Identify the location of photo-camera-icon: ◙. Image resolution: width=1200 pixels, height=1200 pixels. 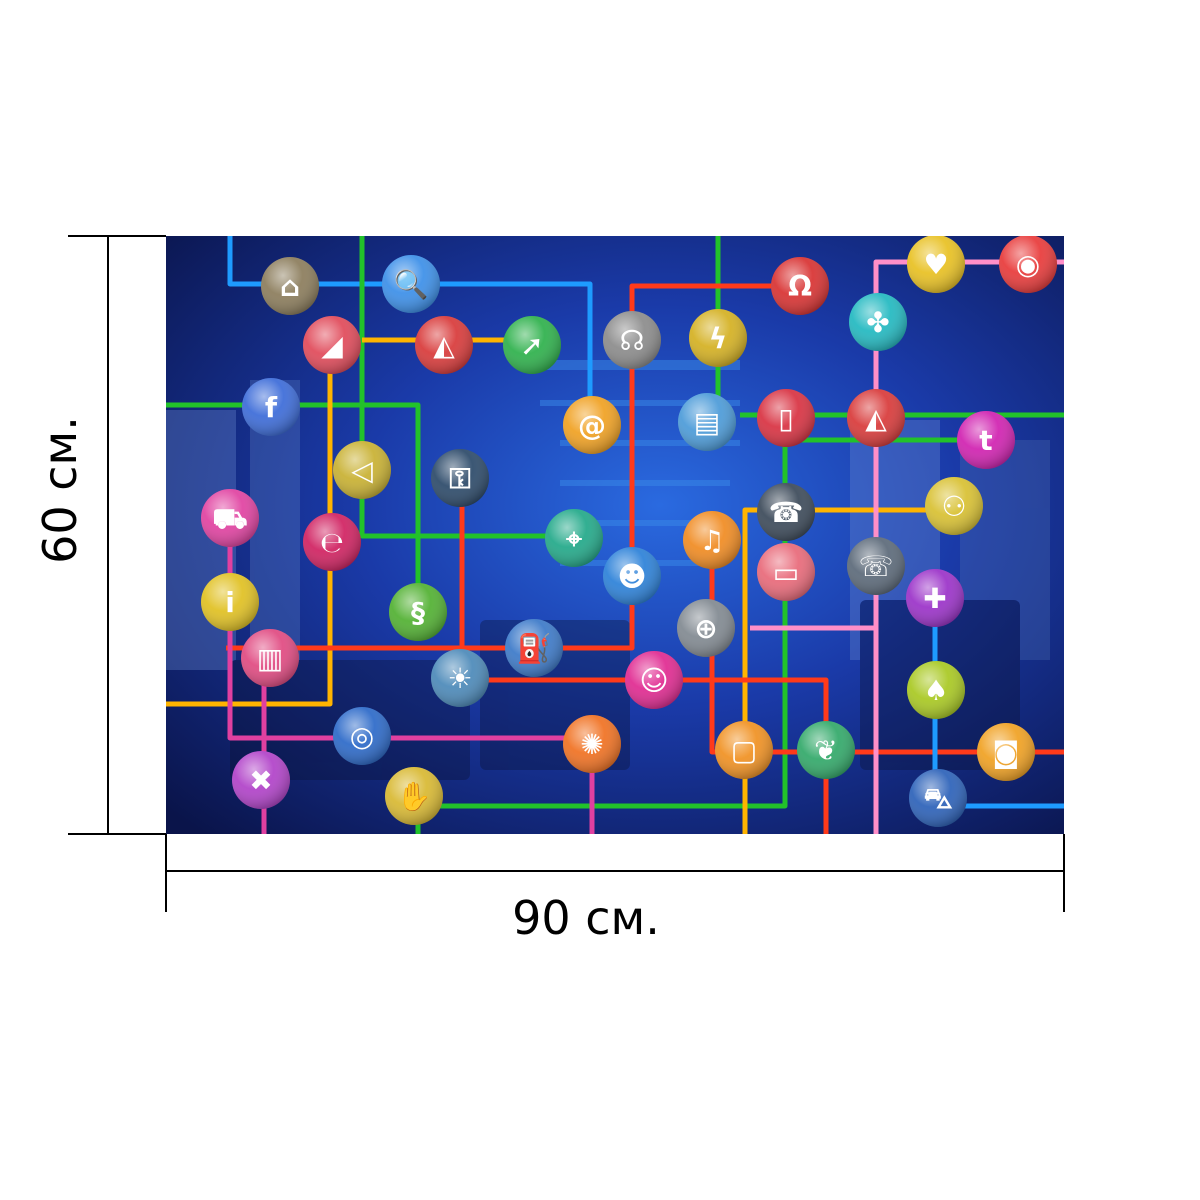
(1006, 752).